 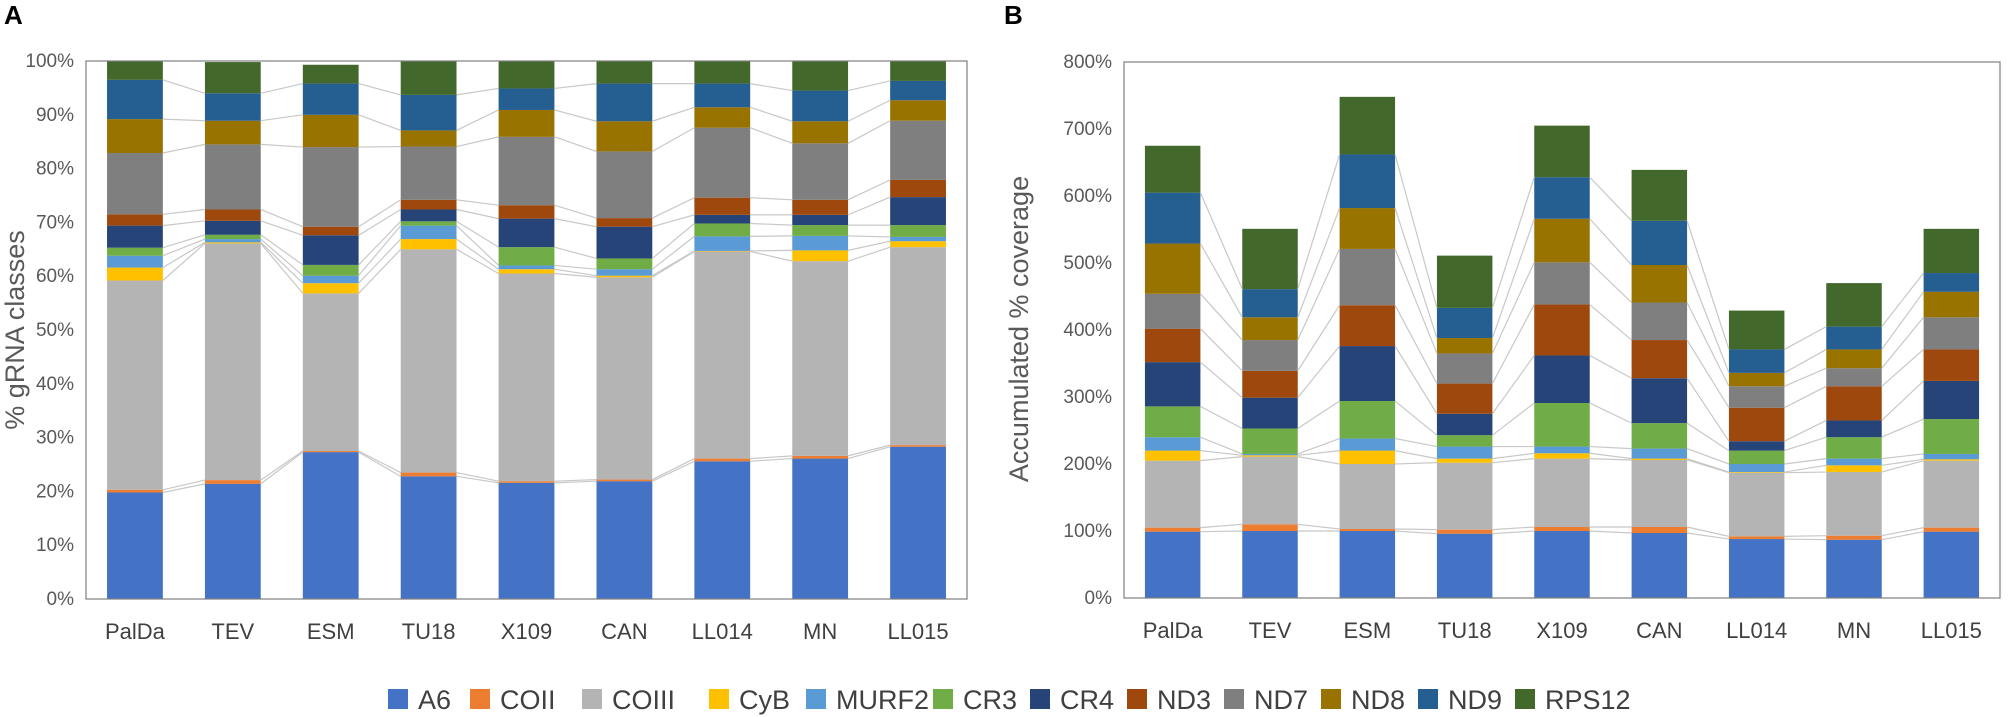 What do you see at coordinates (1464, 424) in the screenshot?
I see `panel-b-bar-cr4-tu18` at bounding box center [1464, 424].